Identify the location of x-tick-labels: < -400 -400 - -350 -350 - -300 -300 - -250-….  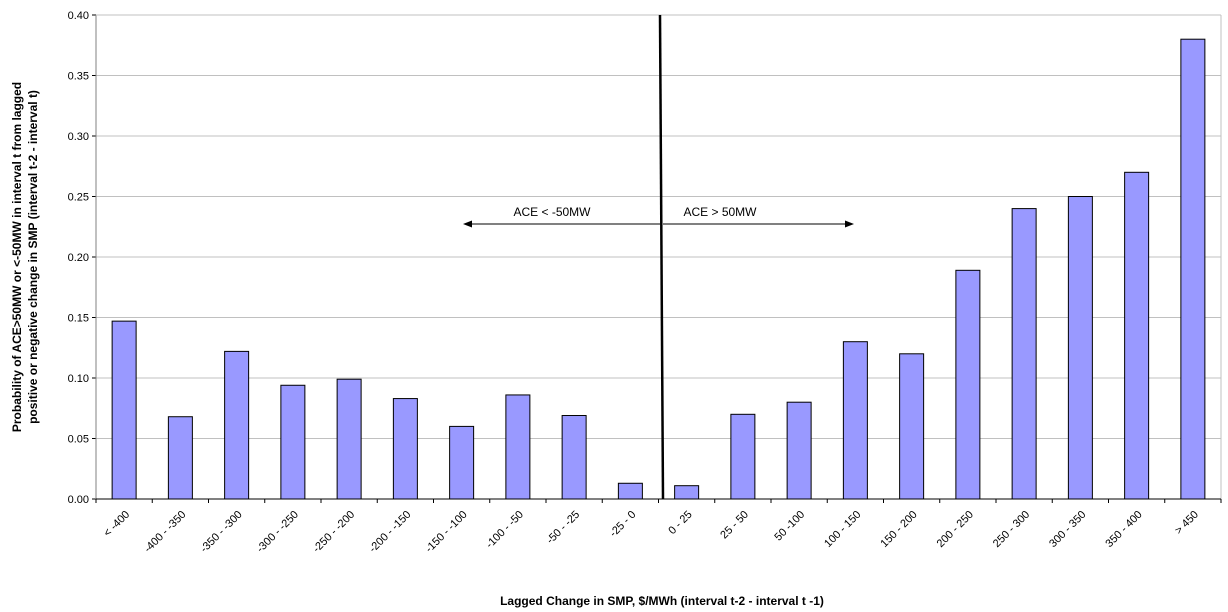
(651, 532).